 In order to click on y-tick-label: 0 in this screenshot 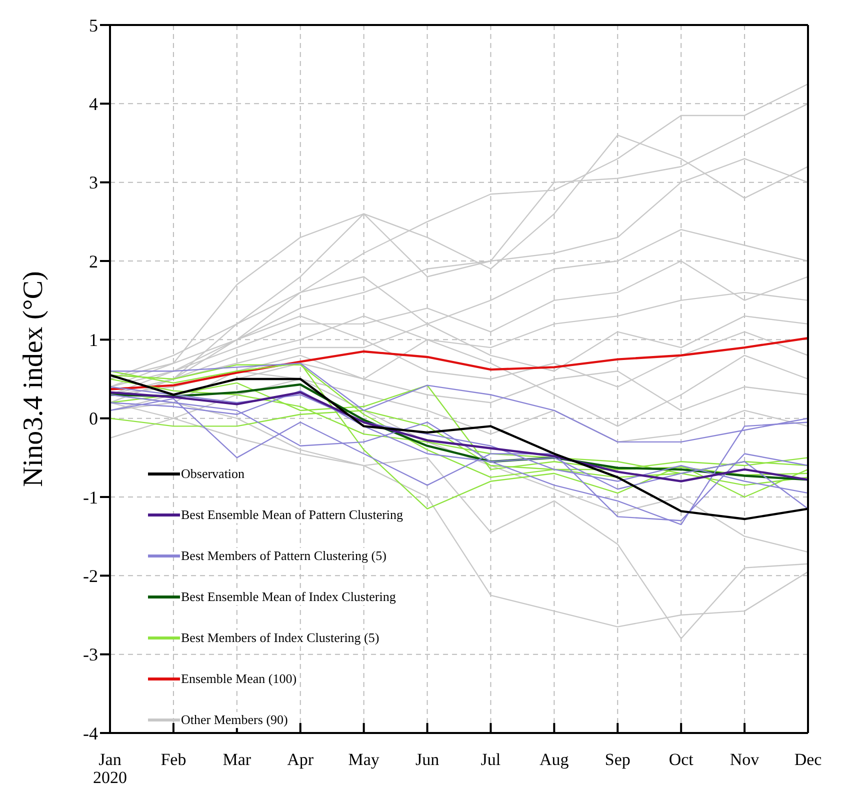, I will do `click(93, 418)`.